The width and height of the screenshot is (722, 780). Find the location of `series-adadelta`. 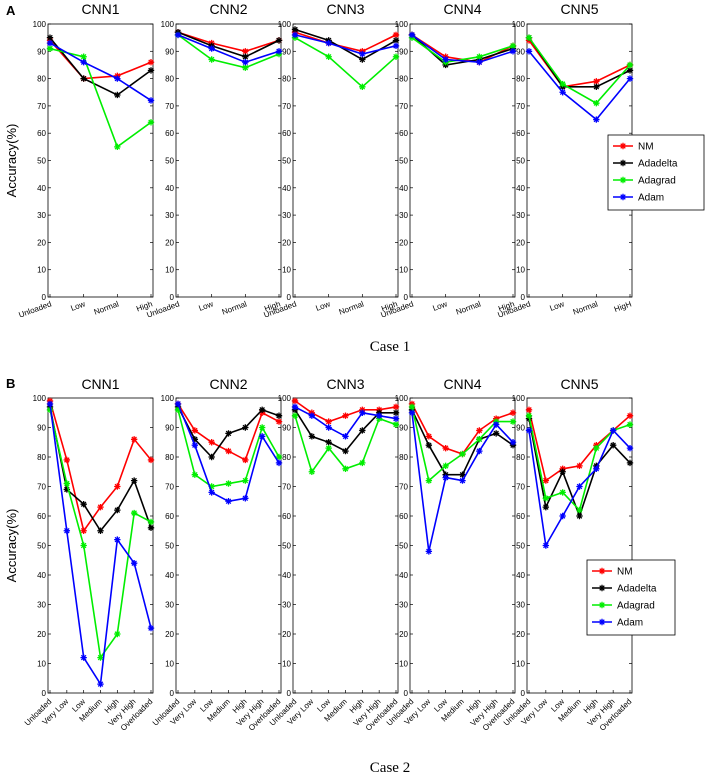

series-adadelta is located at coordinates (100, 66).